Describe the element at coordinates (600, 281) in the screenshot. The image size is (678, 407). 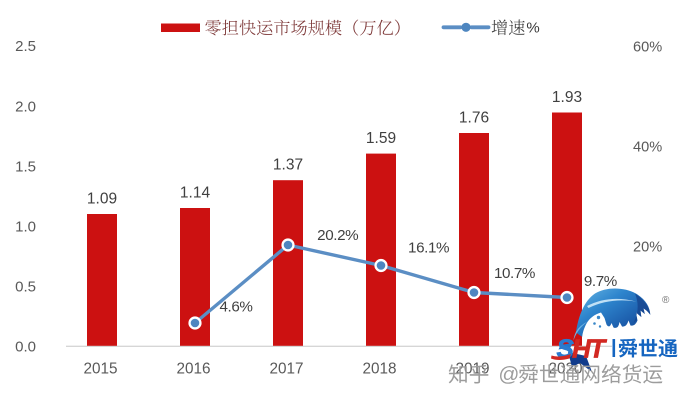
I see `svg-text: 9.7%` at that location.